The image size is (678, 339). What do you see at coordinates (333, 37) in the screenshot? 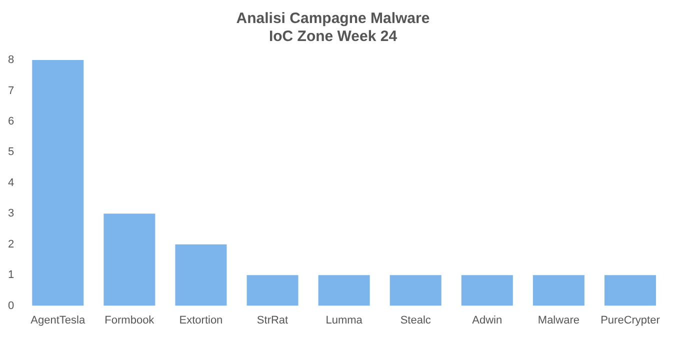
I see `chart-subtitle: IoC Zone Week 24` at bounding box center [333, 37].